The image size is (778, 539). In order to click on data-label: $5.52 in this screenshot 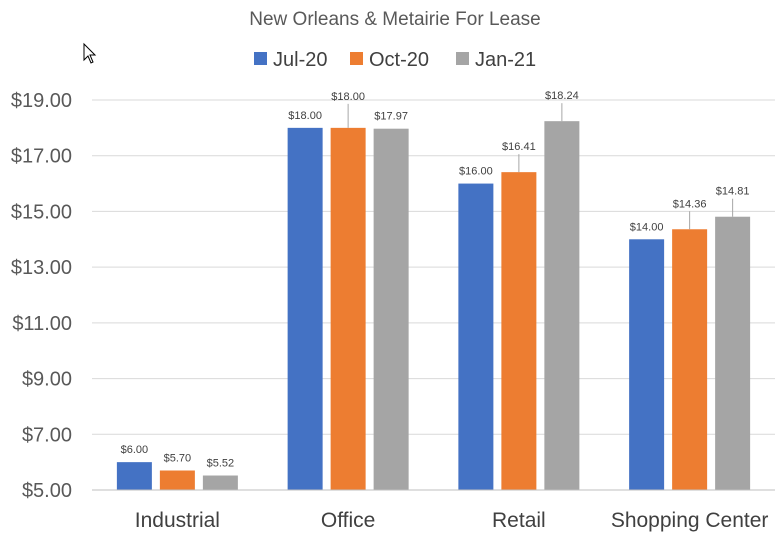, I will do `click(221, 464)`.